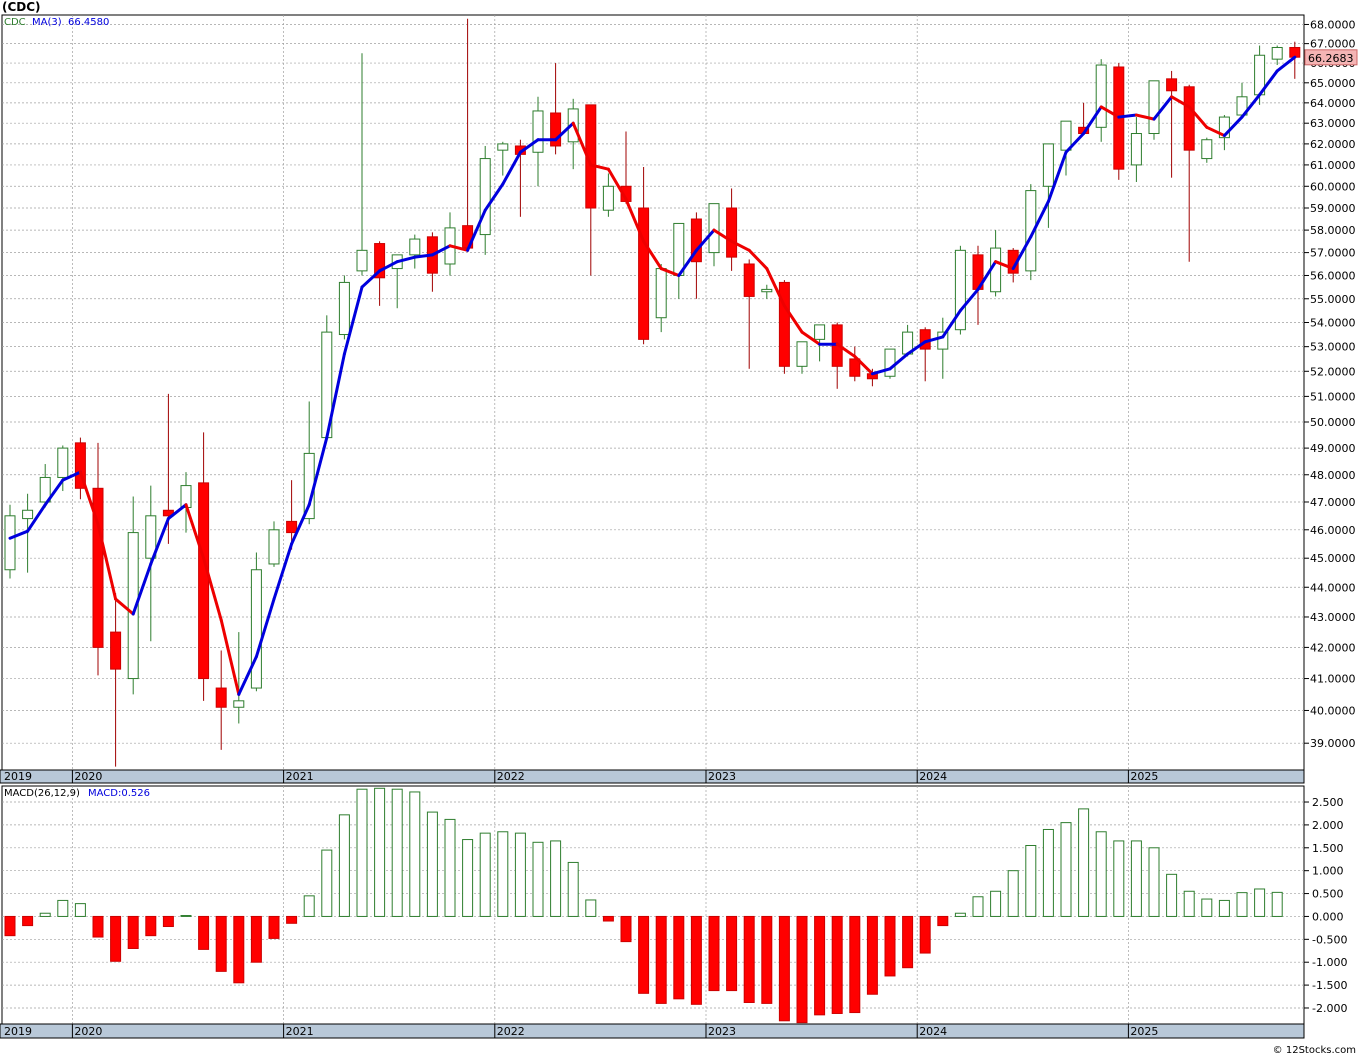 Image resolution: width=1360 pixels, height=1056 pixels. What do you see at coordinates (1333, 679) in the screenshot?
I see `price-y-tick-label: 41.0000` at bounding box center [1333, 679].